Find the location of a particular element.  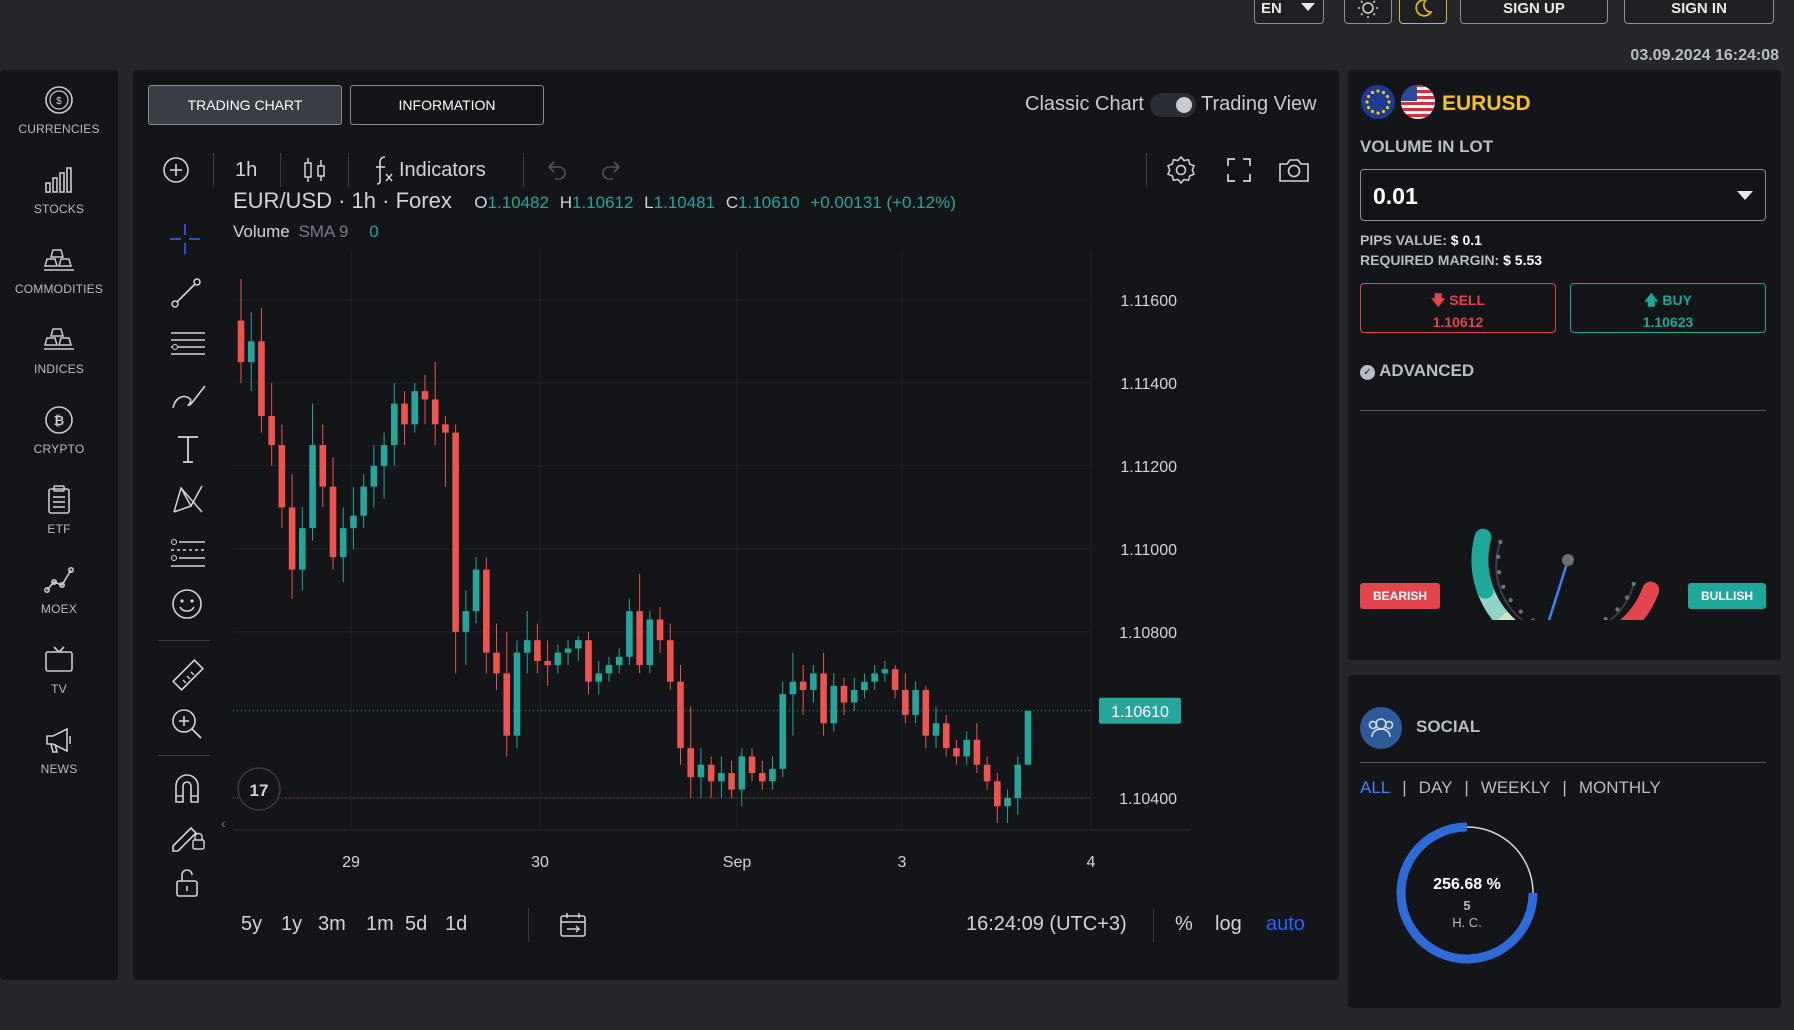

sidebar-item-stocks: STOCKS is located at coordinates (59, 190).